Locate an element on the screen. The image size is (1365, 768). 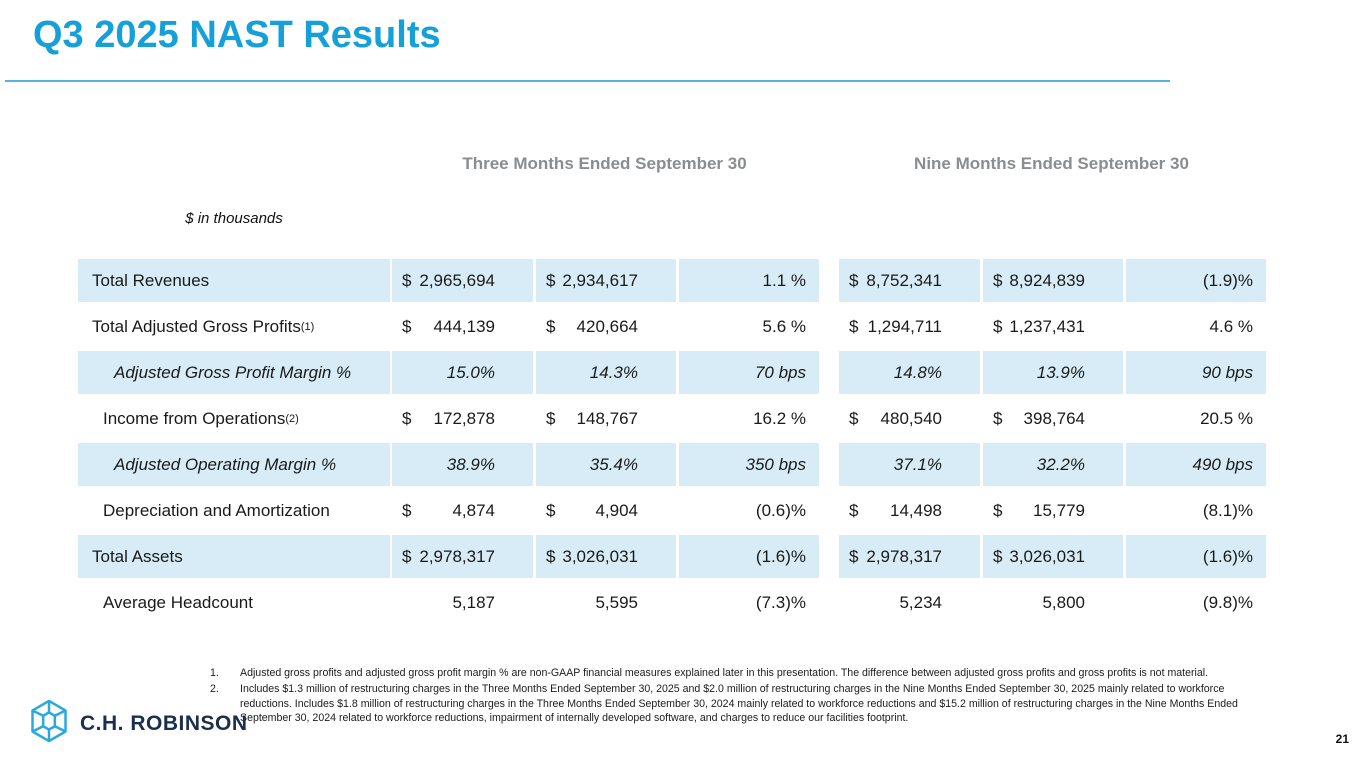
three-months-section-title: Three Months Ended September 30 is located at coordinates (604, 163).